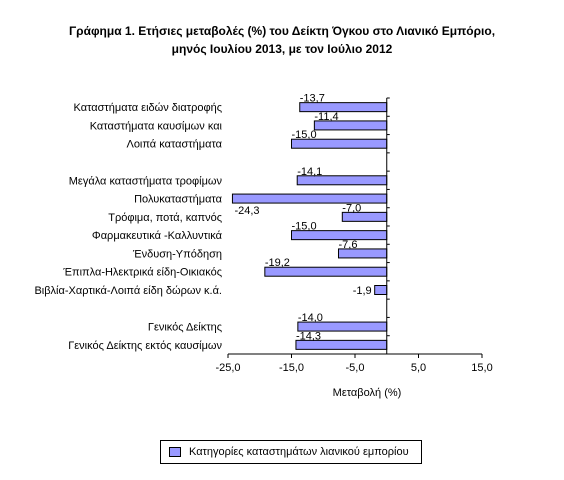  What do you see at coordinates (128, 291) in the screenshot?
I see `category-label: Βιβλία-Χαρτικά-Λοιπά είδη δώρων κ.ά.` at bounding box center [128, 291].